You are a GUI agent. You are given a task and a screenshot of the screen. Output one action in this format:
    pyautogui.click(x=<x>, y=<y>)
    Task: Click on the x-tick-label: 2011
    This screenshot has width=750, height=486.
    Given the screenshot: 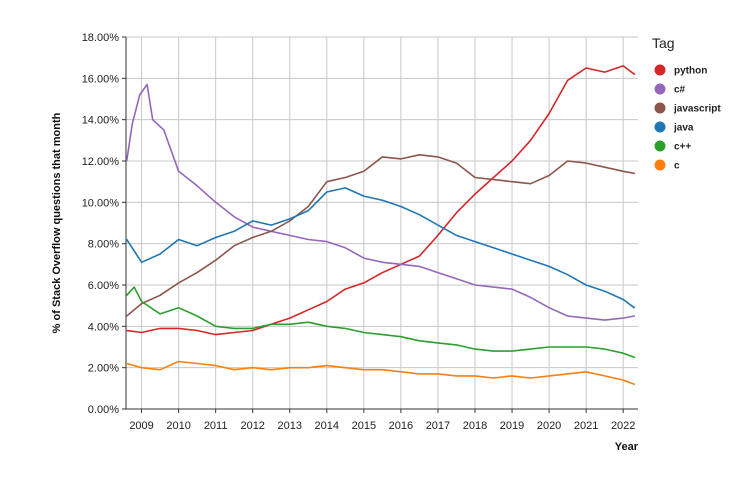 What is the action you would take?
    pyautogui.click(x=216, y=426)
    